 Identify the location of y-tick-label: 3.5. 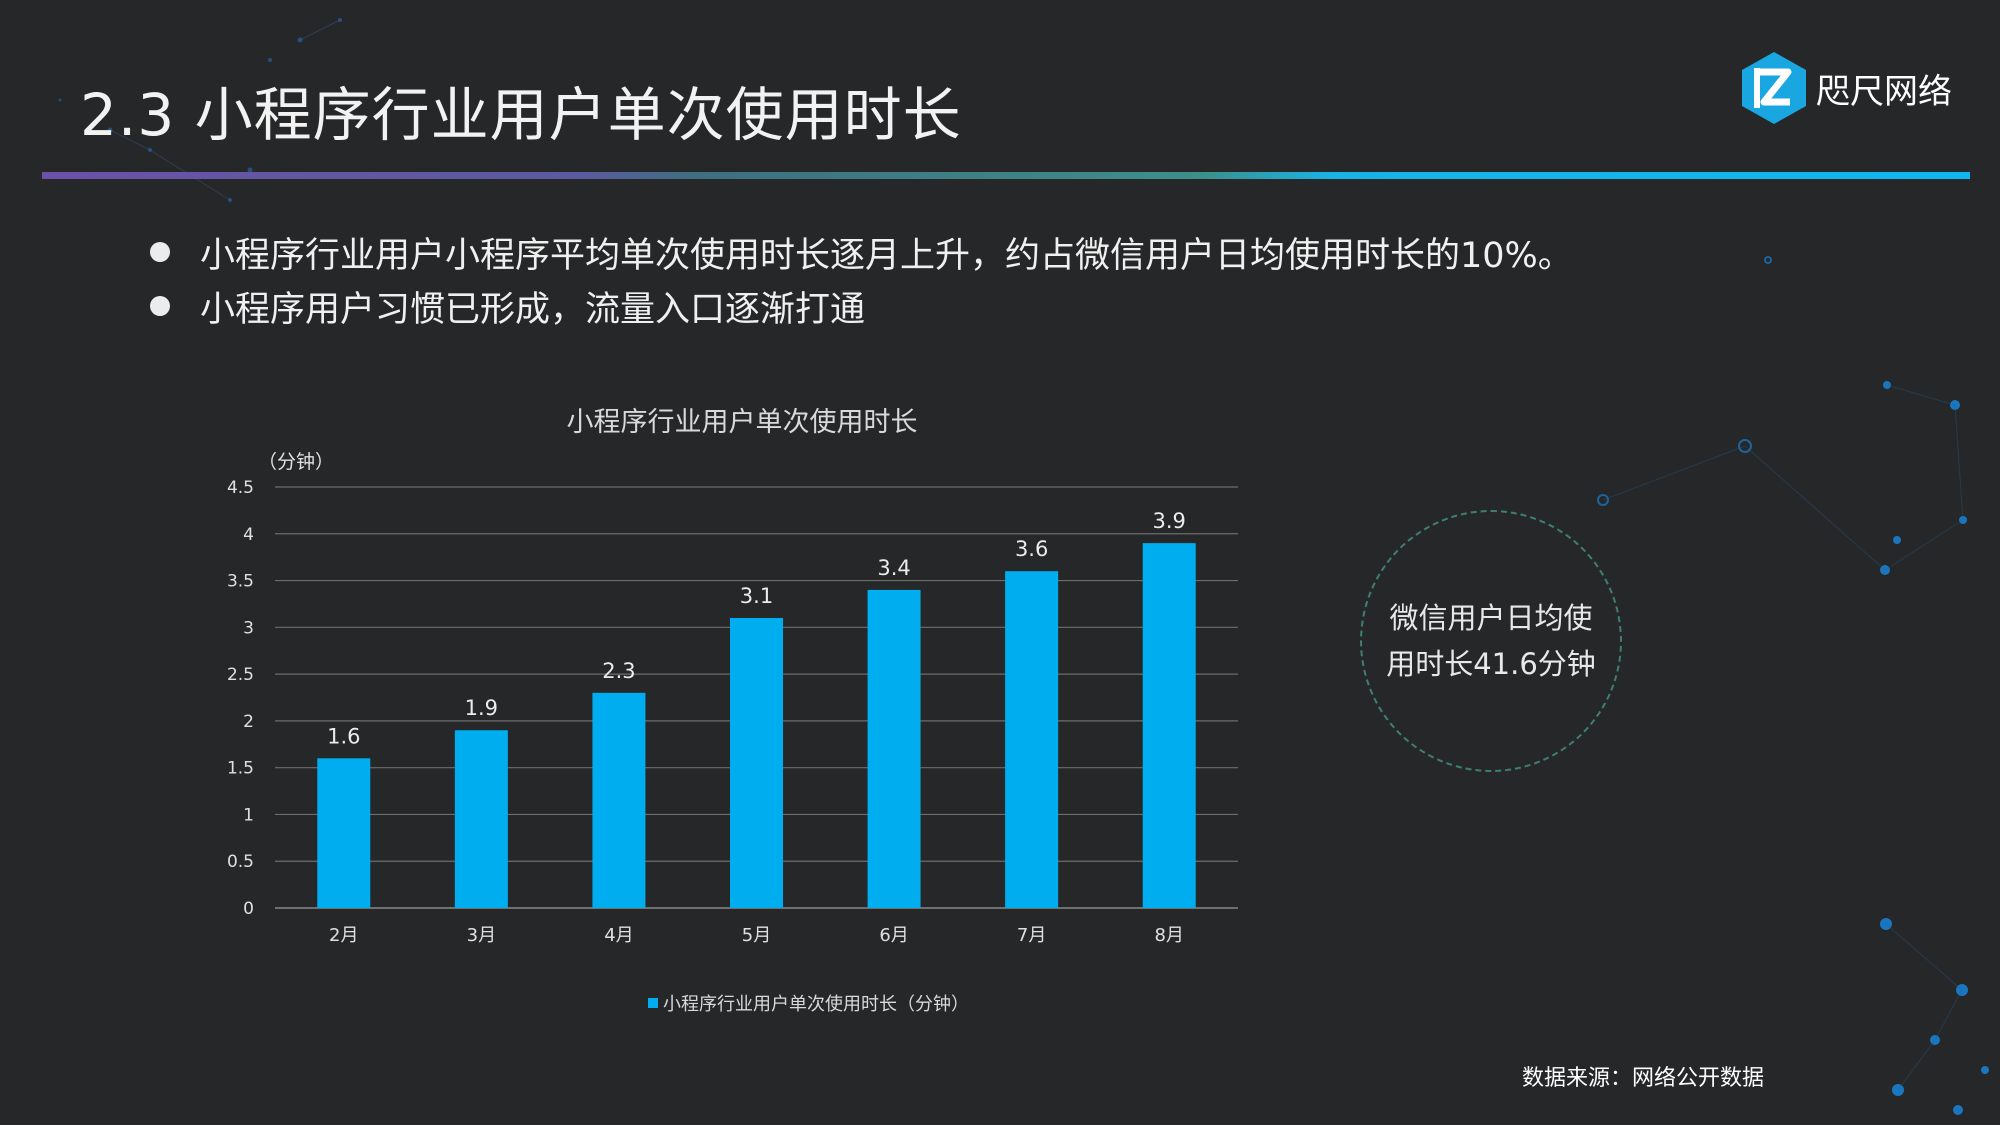
(240, 582).